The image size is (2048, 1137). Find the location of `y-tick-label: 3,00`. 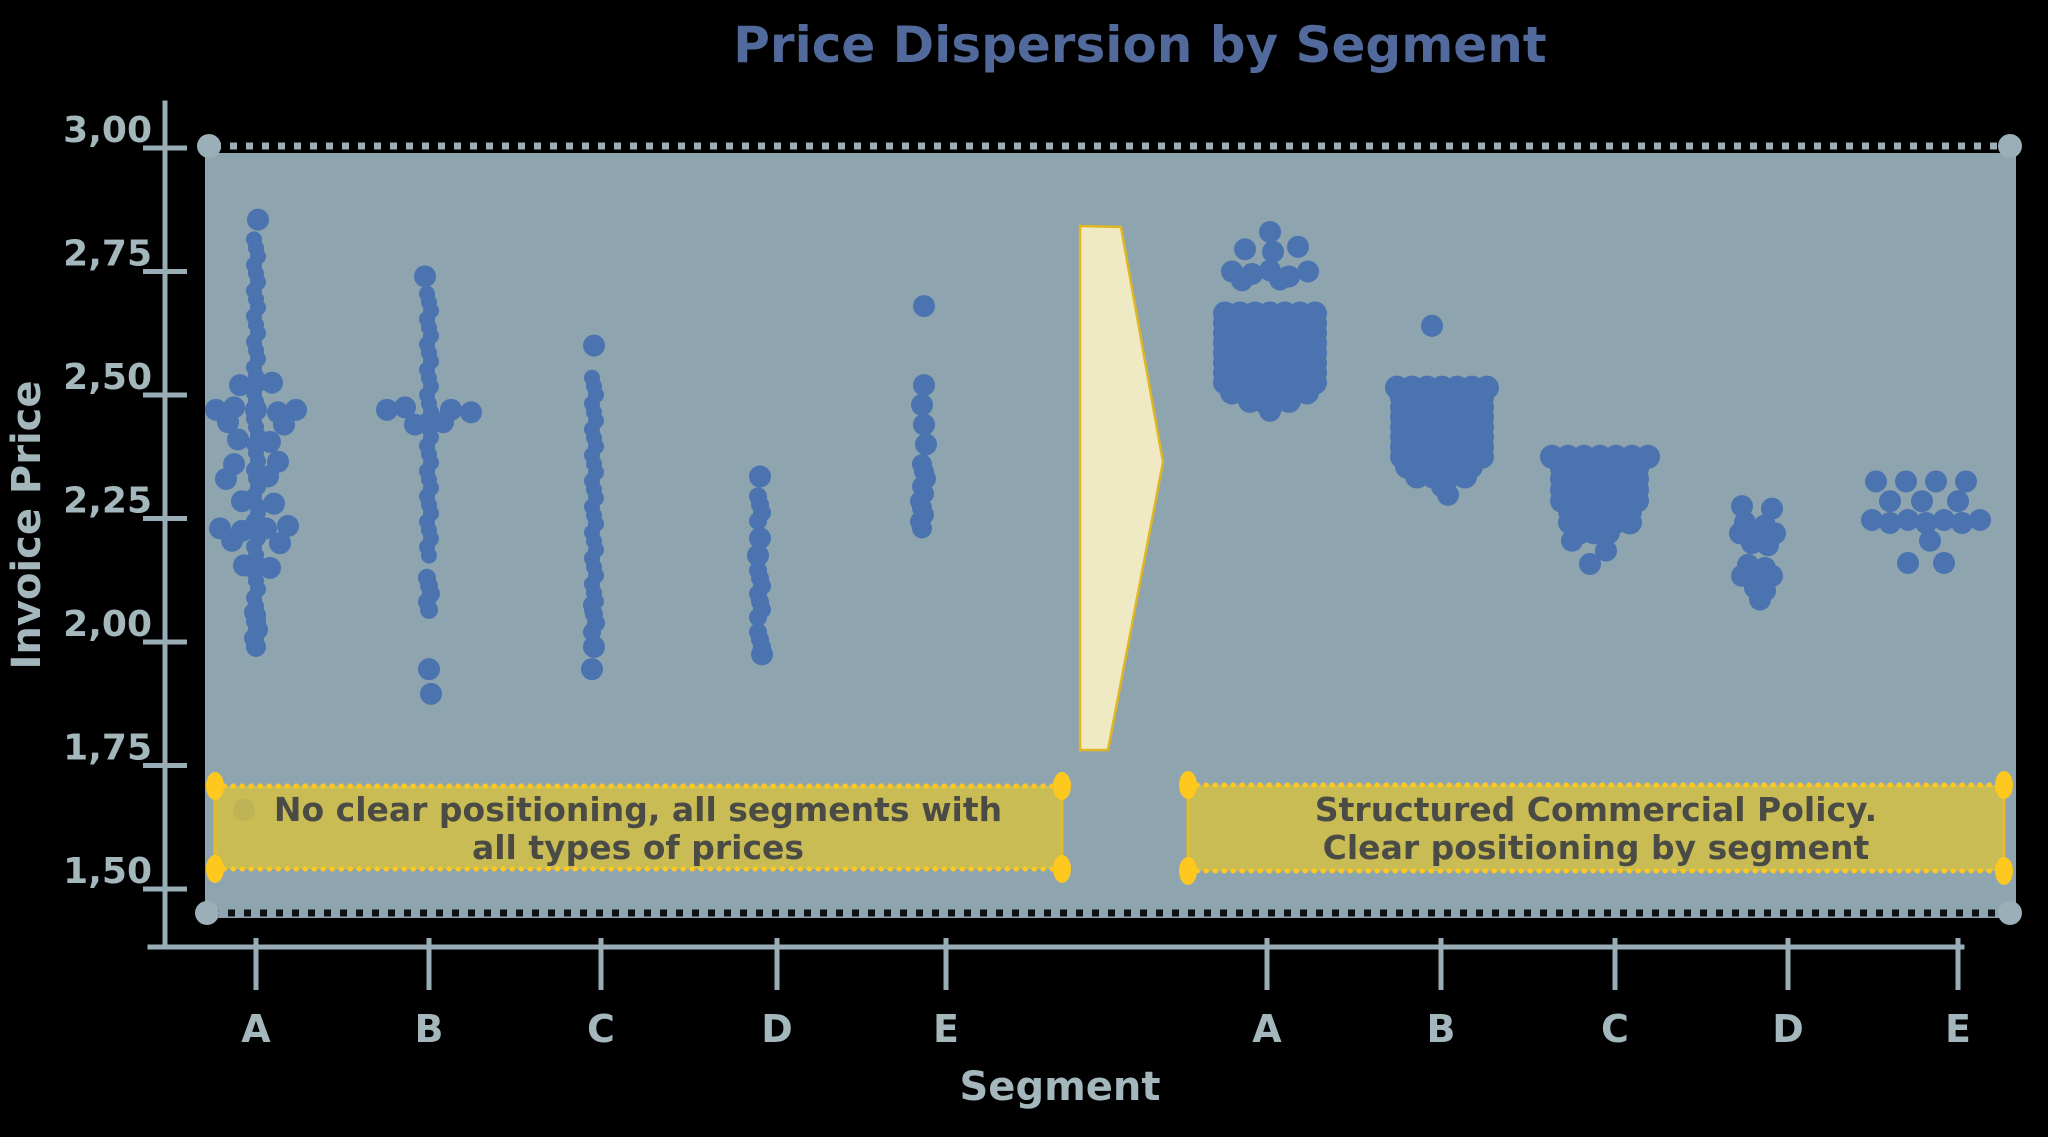

y-tick-label: 3,00 is located at coordinates (107, 130).